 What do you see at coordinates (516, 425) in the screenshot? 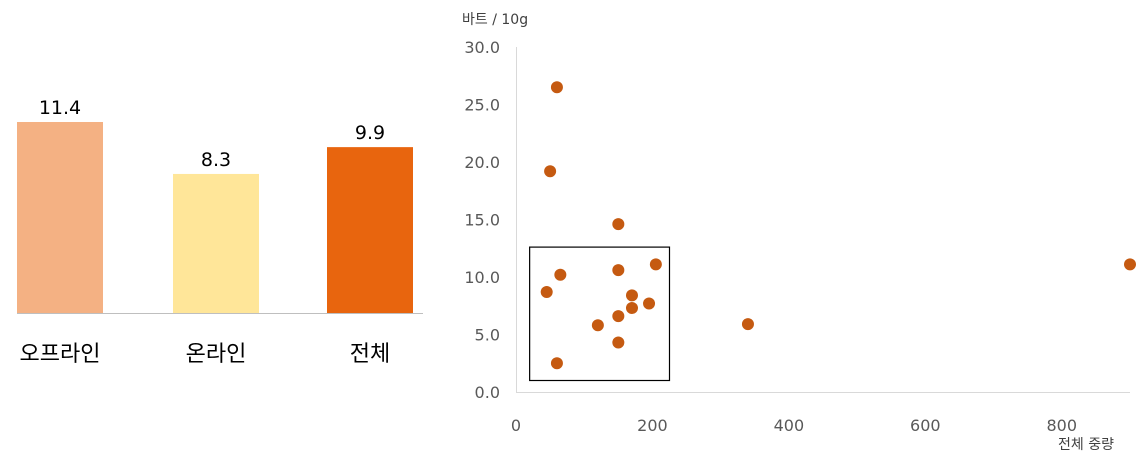
I see `x-tick-label: 0` at bounding box center [516, 425].